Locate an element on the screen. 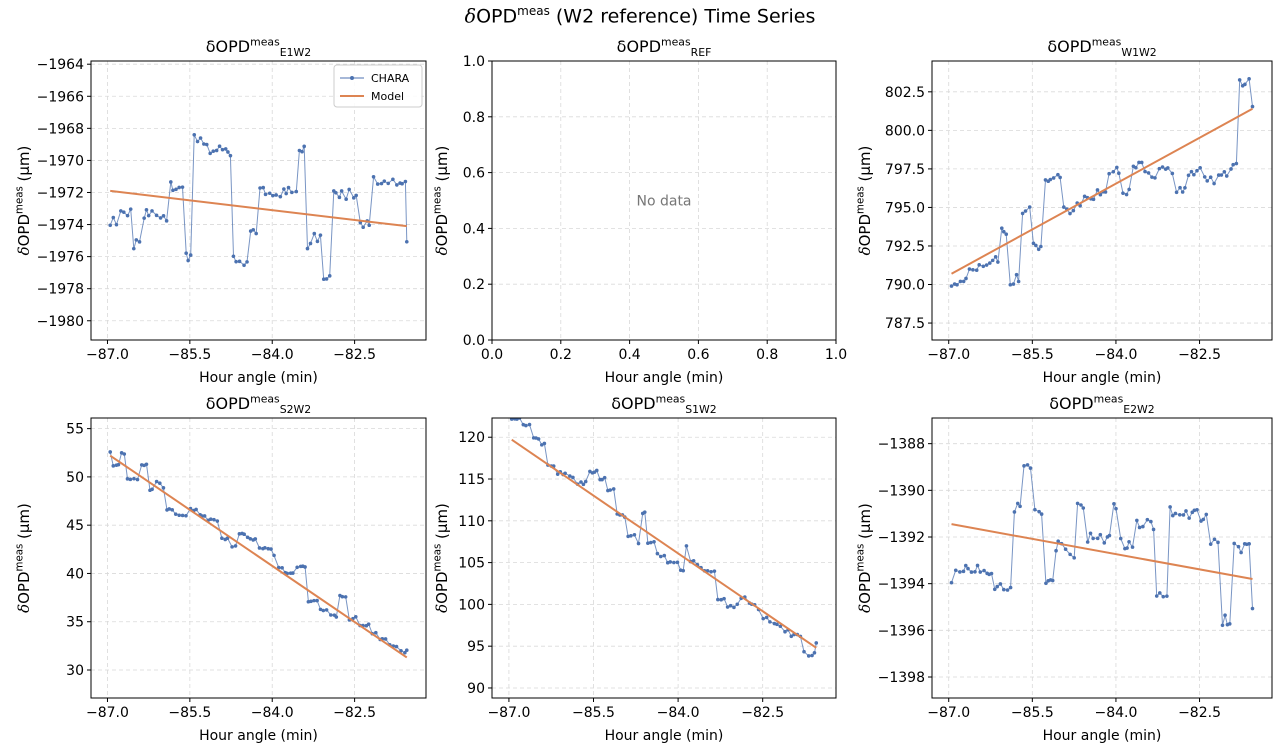 Image resolution: width=1280 pixels, height=748 pixels. y-tick-label: −1968 is located at coordinates (60, 129).